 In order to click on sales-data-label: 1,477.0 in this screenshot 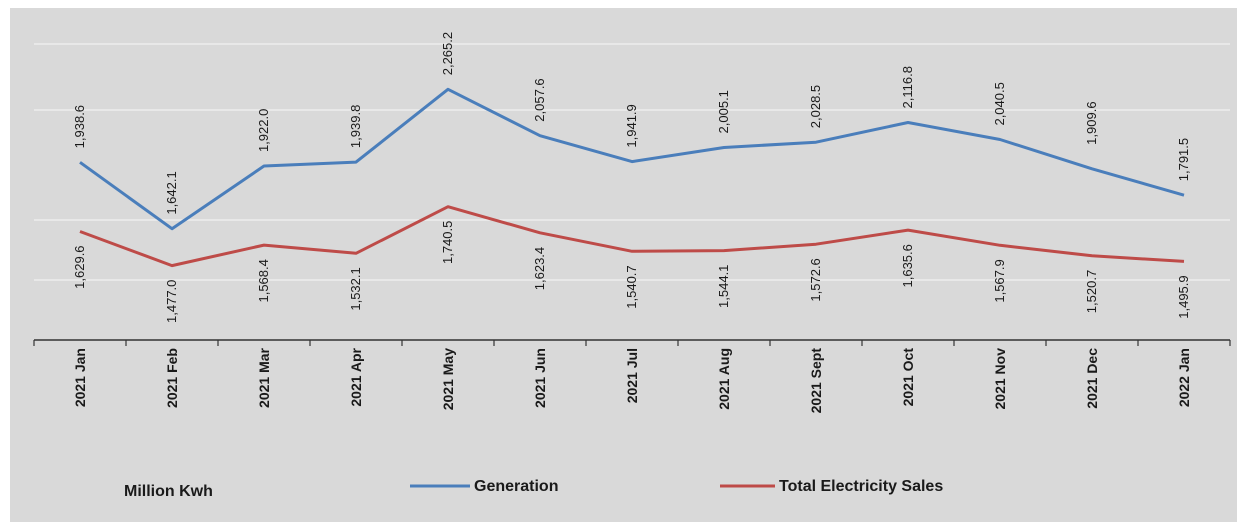, I will do `click(171, 301)`.